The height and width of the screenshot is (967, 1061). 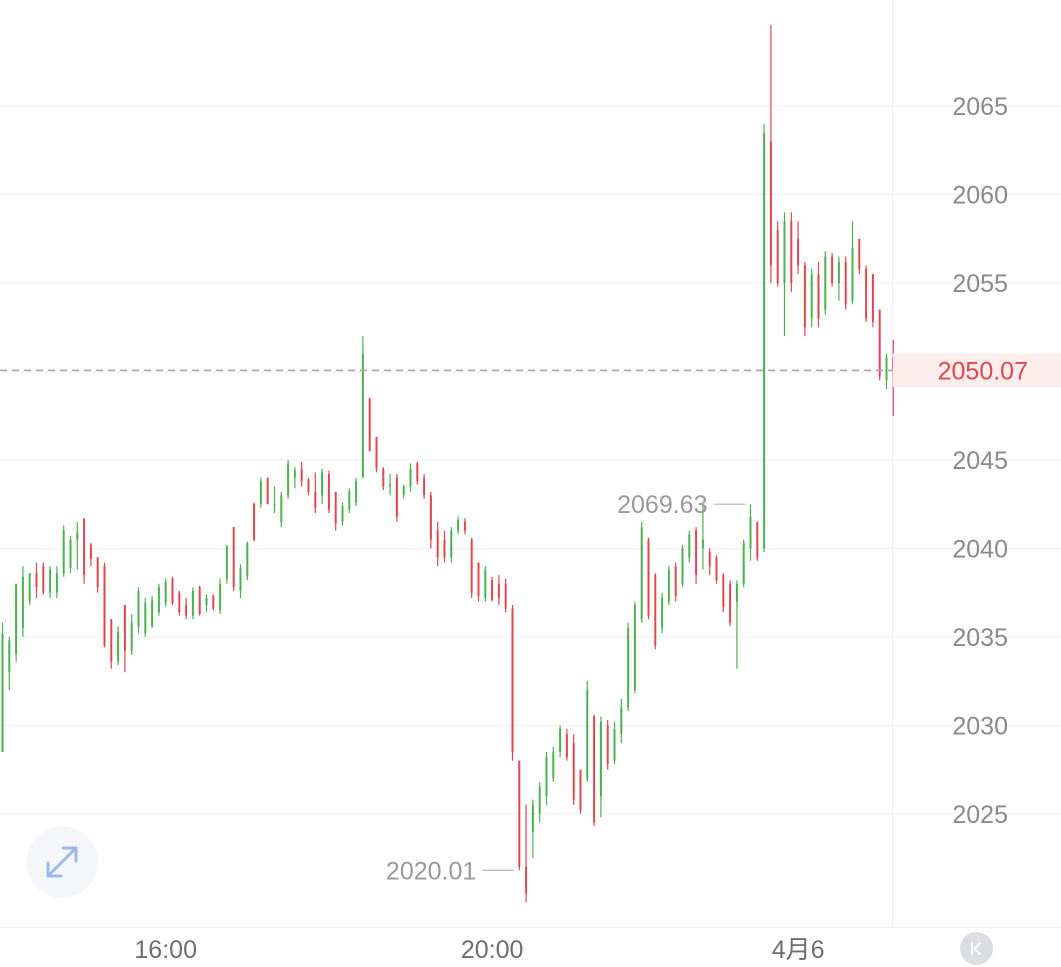 I want to click on x-tick-label: 20:00, so click(x=492, y=950).